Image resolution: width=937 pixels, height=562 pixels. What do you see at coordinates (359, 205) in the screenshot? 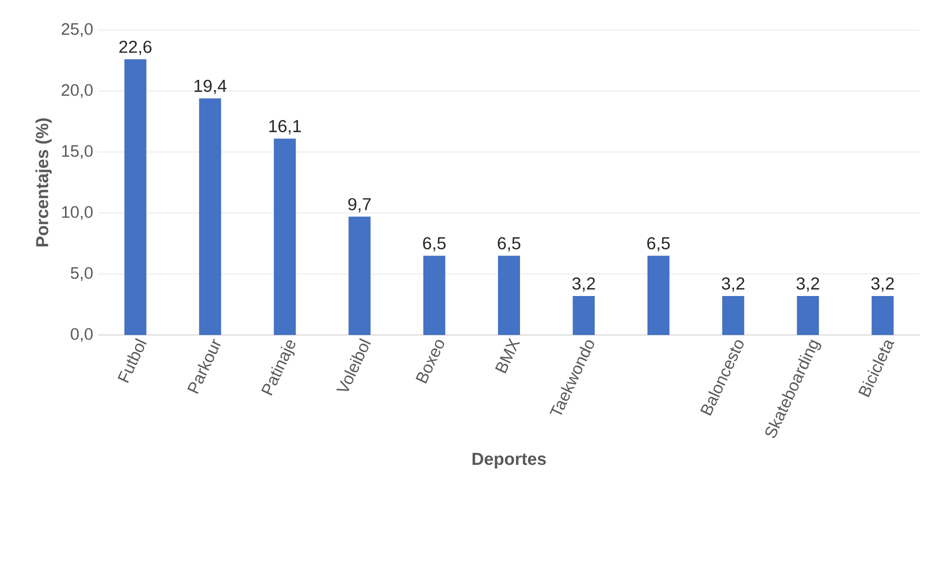
I see `data-label: 9,7` at bounding box center [359, 205].